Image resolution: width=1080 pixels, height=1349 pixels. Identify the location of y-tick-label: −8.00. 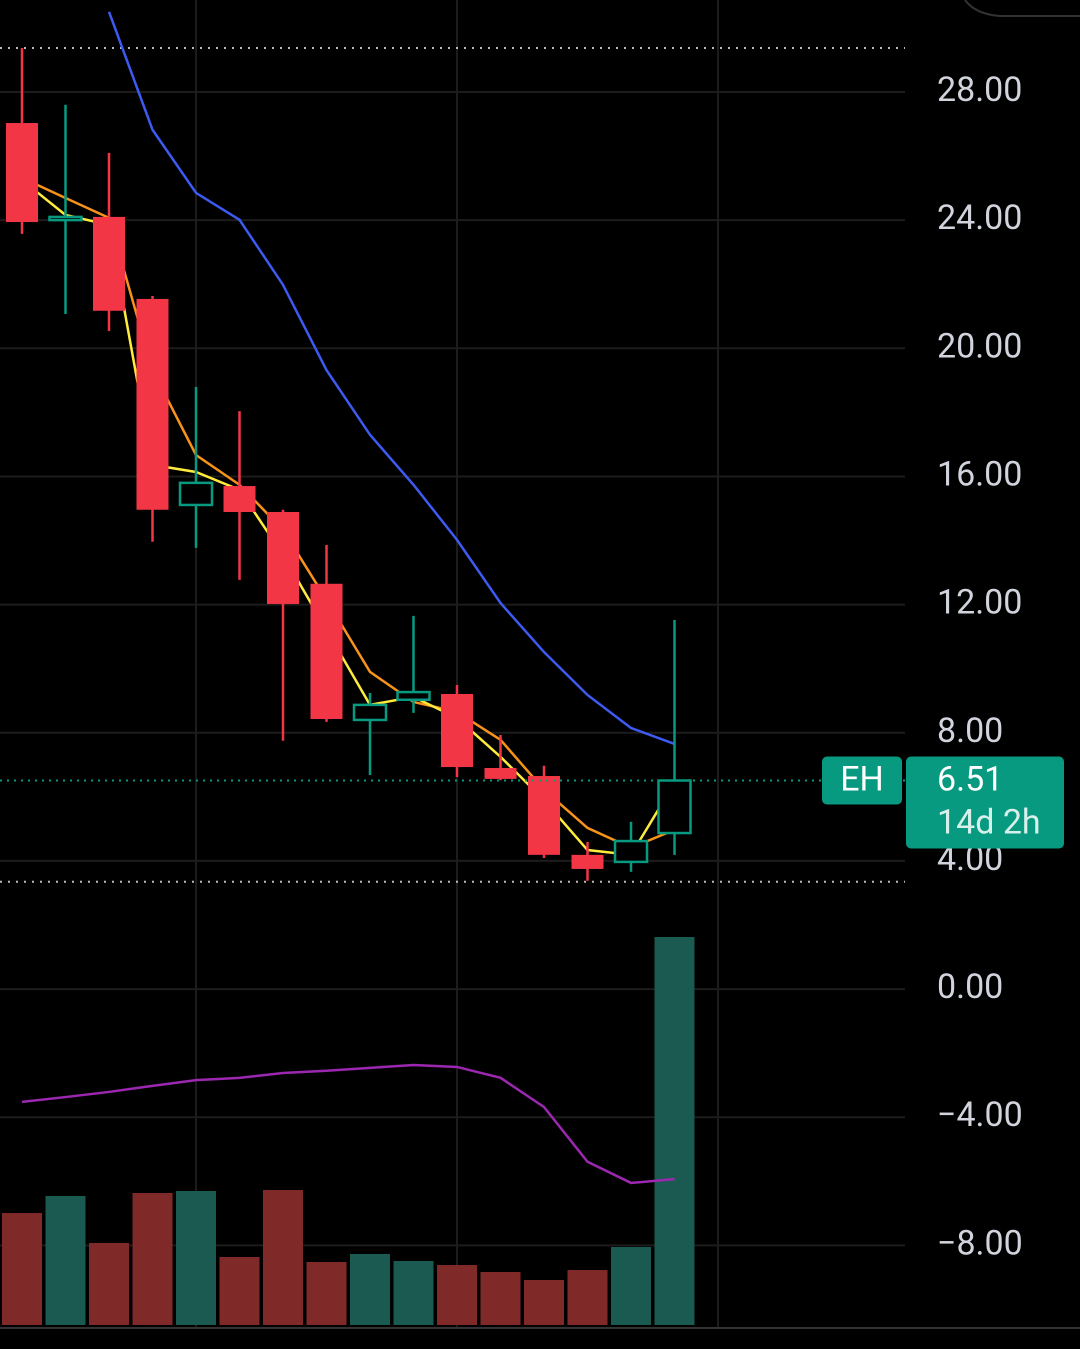
(980, 1243).